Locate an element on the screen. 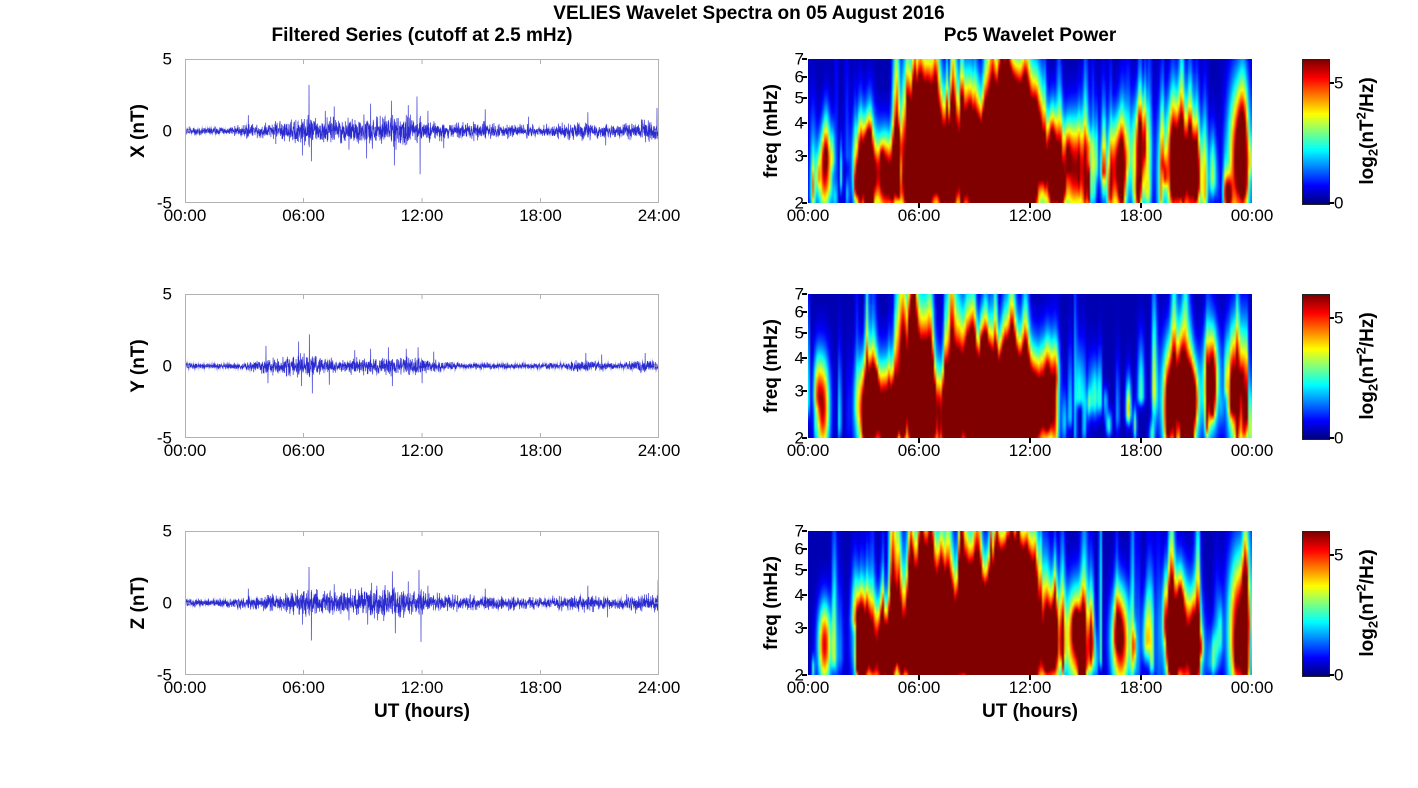 This screenshot has width=1418, height=788. waveform-plot-z is located at coordinates (422, 603).